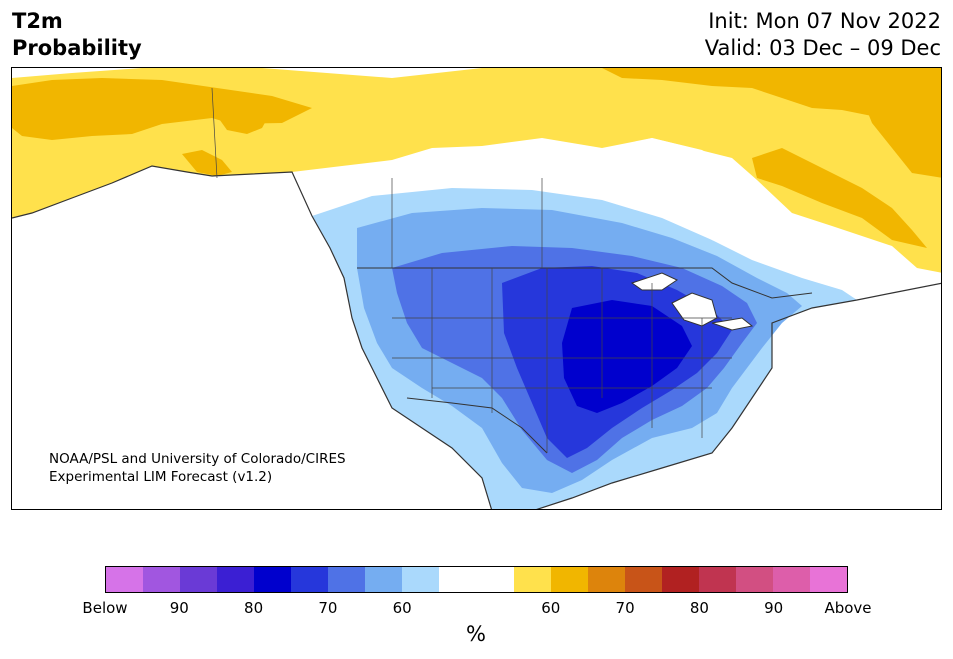  Describe the element at coordinates (771, 93) in the screenshot. I see `region-above-70-arctic` at that location.